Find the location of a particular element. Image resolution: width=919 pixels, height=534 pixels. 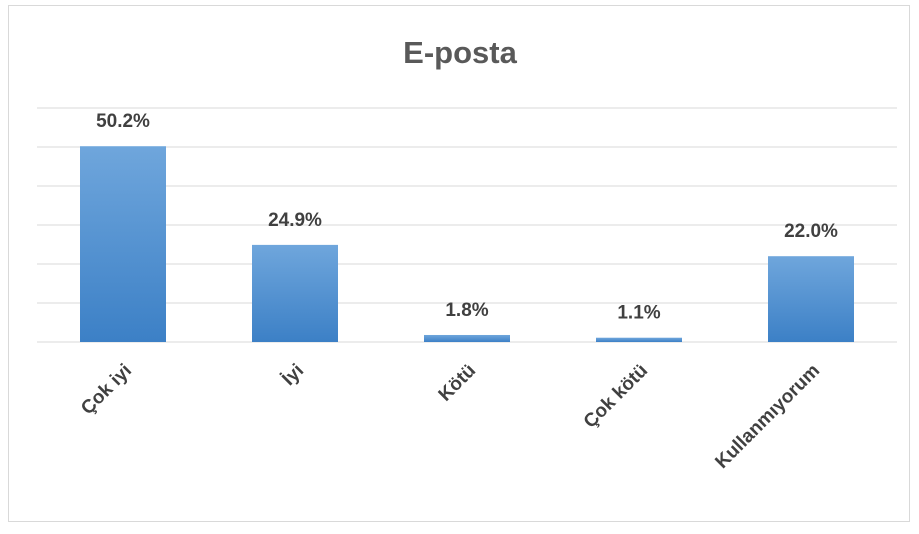

chart-title: E-posta is located at coordinates (460, 52).